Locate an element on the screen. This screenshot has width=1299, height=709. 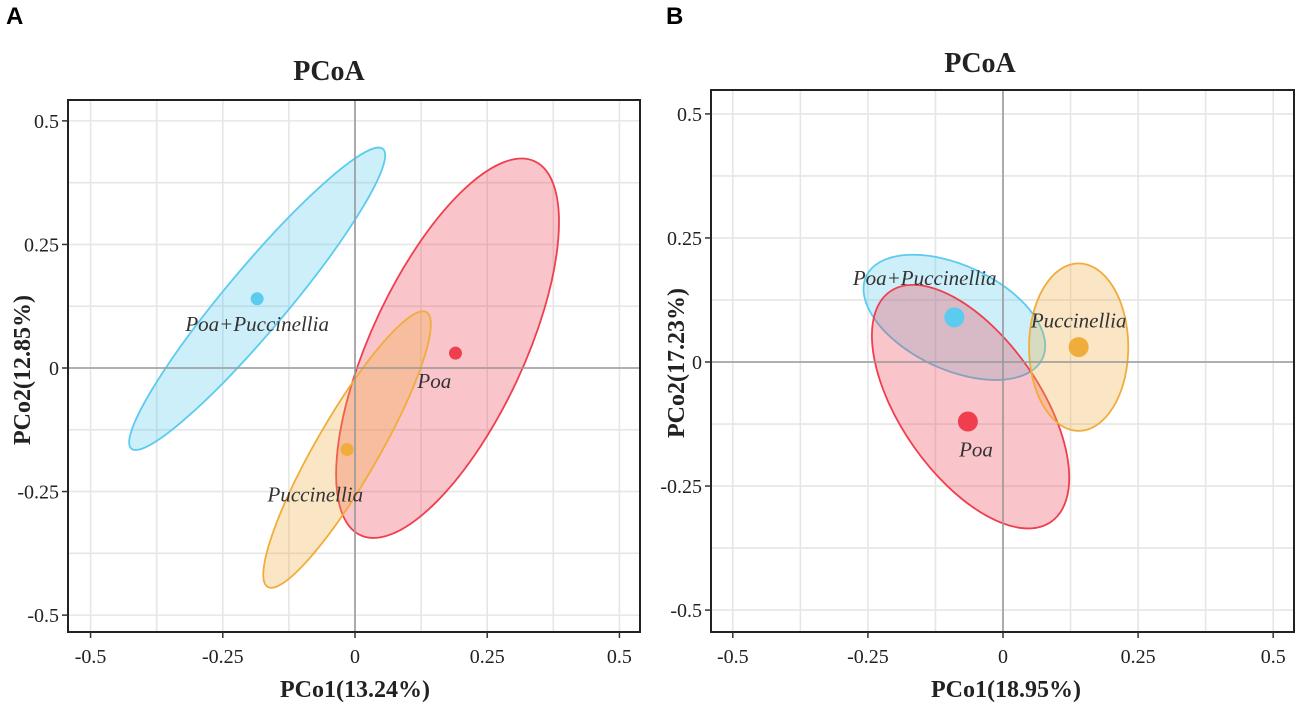
y-axis-label: PCo2(17.23%) is located at coordinates (677, 363).